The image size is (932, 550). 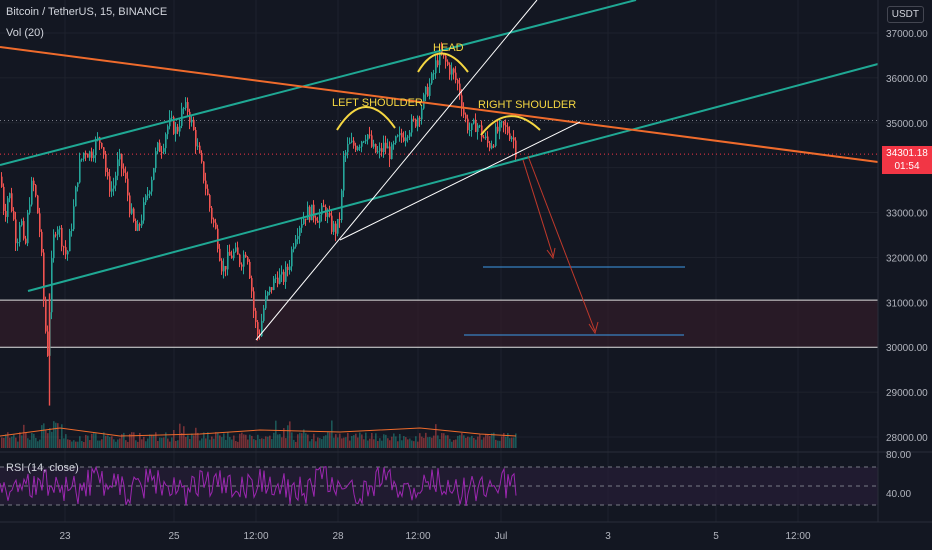 I want to click on y-tick-label: 33000.00, so click(x=907, y=214).